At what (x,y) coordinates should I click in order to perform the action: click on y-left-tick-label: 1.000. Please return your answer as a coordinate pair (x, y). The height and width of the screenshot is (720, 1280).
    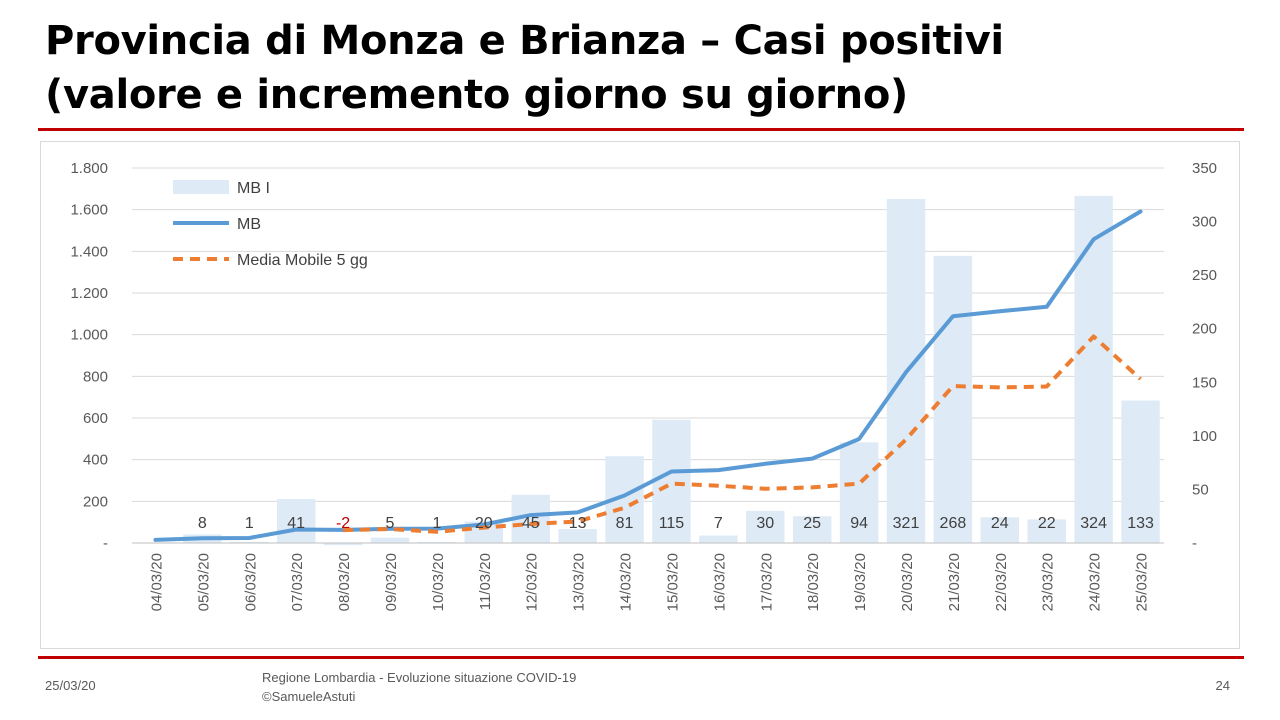
    Looking at the image, I should click on (89, 335).